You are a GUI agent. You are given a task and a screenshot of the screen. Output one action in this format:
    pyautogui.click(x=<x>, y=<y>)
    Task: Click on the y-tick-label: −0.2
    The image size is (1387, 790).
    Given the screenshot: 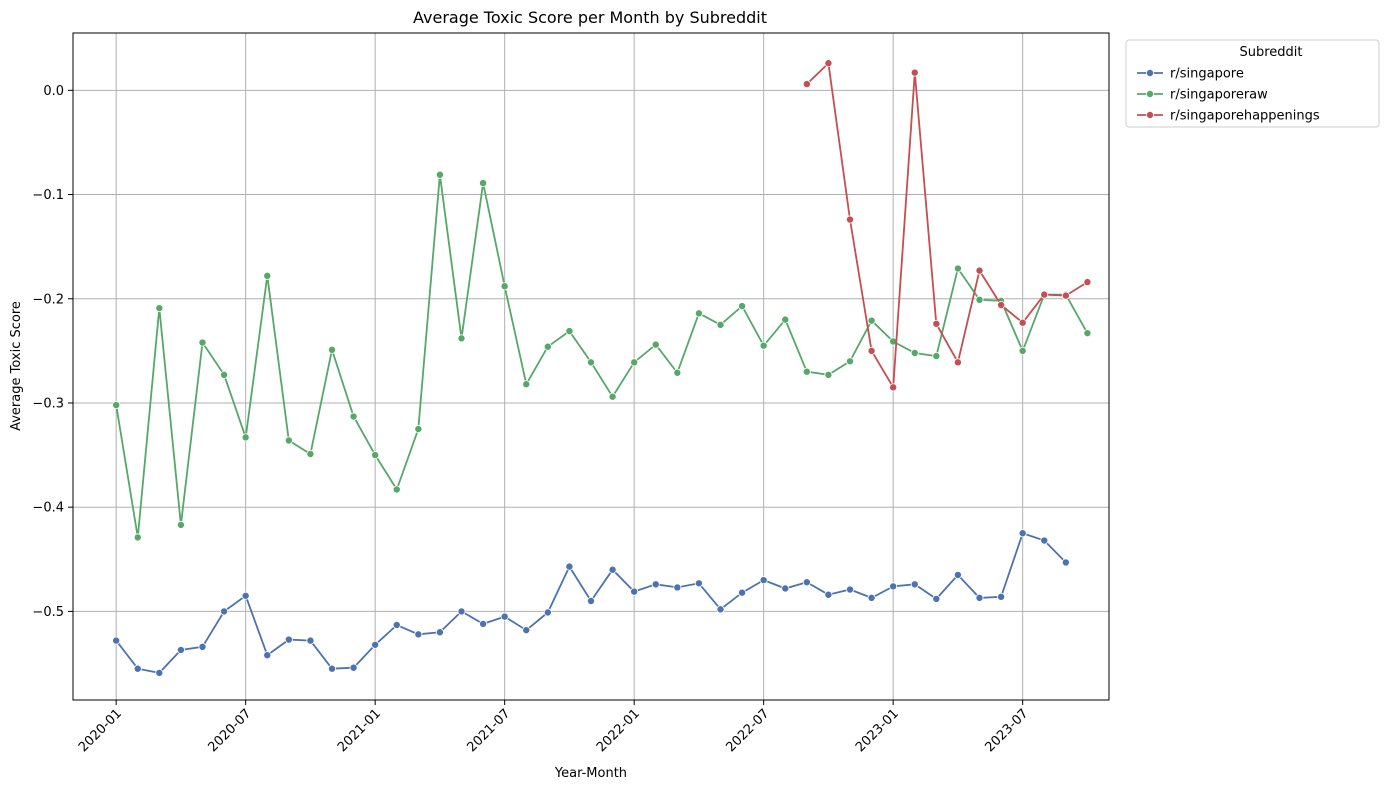 What is the action you would take?
    pyautogui.click(x=48, y=299)
    